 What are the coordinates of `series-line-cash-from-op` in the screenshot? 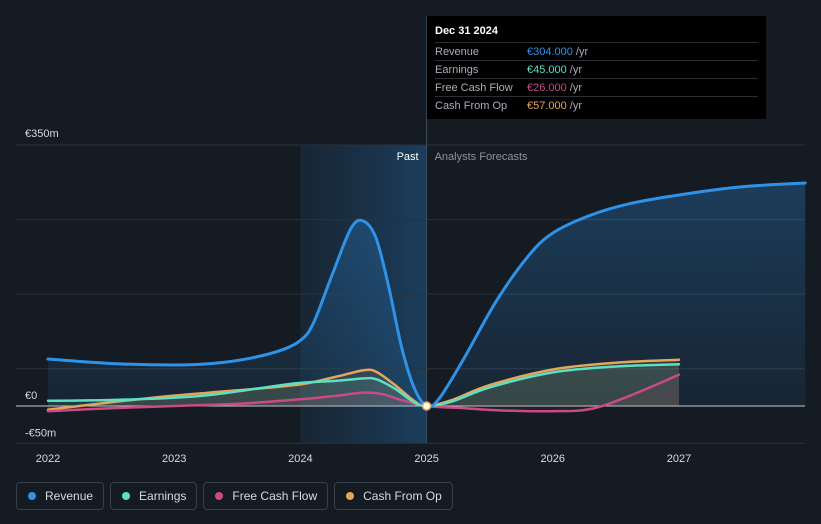 It's located at (363, 384).